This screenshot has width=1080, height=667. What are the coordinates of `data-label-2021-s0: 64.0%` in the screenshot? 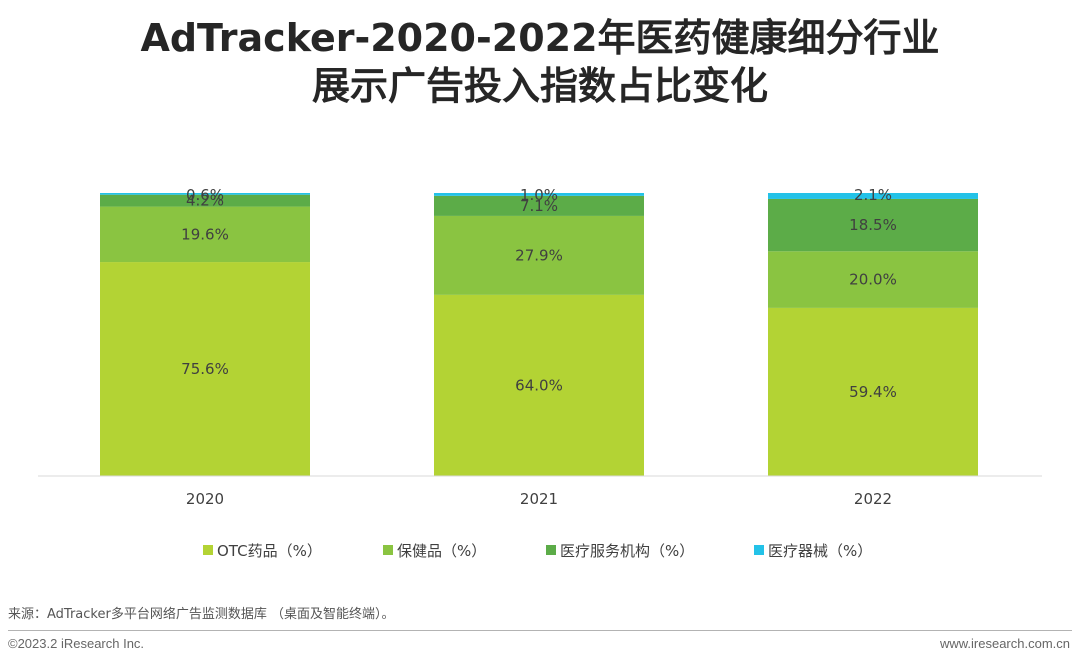 It's located at (539, 385).